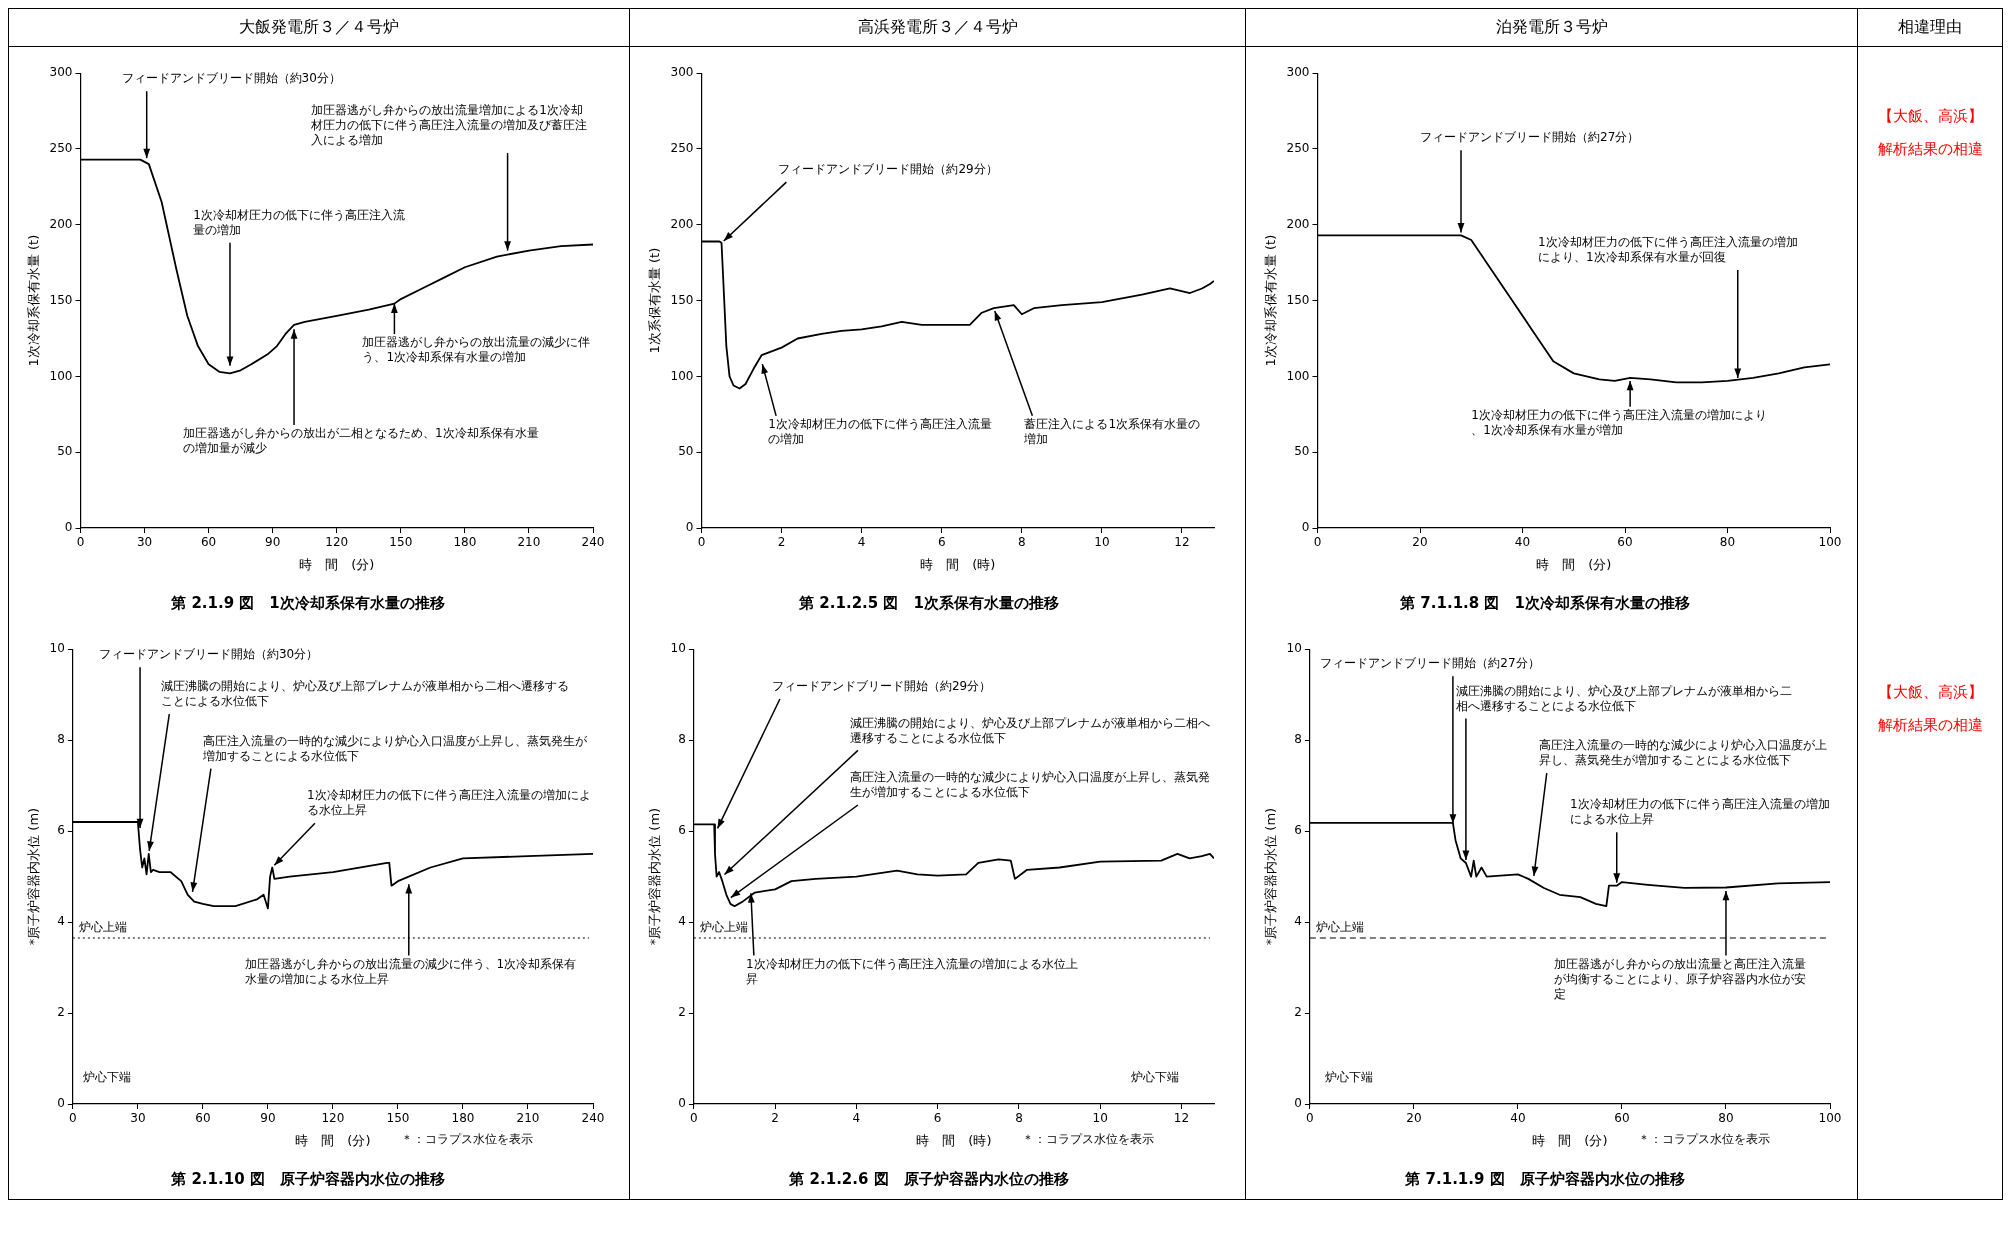  Describe the element at coordinates (307, 602) in the screenshot. I see `text: 第 2.1.9 図 1次冷却系保有水量の推移` at that location.